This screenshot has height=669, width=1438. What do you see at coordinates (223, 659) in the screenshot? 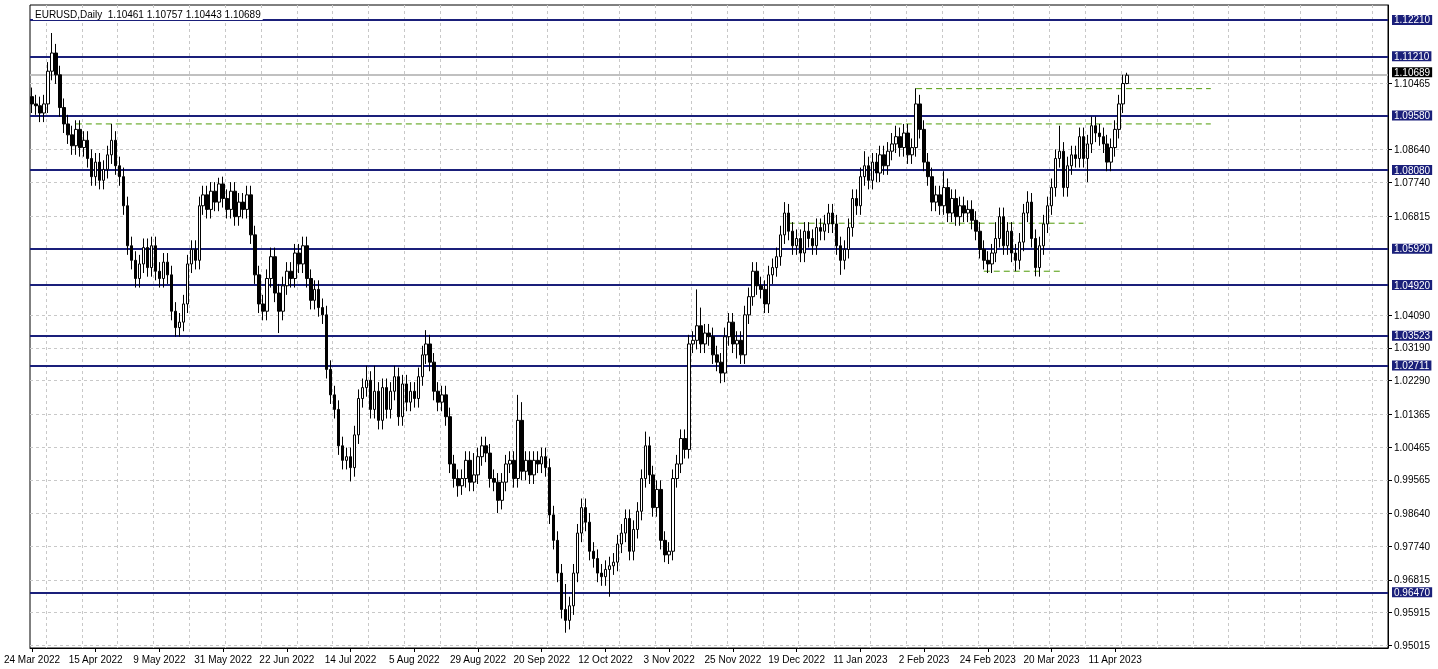
I see `x-tick-label: 31 May 2022` at bounding box center [223, 659].